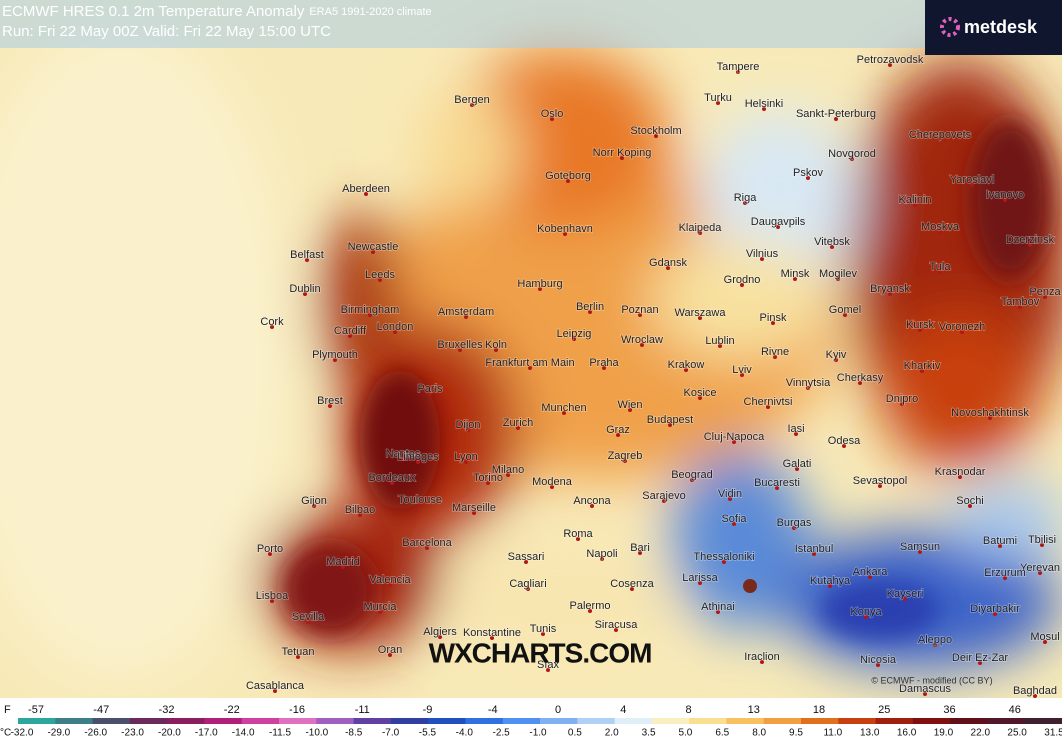  Describe the element at coordinates (623, 710) in the screenshot. I see `f-label: 4` at that location.